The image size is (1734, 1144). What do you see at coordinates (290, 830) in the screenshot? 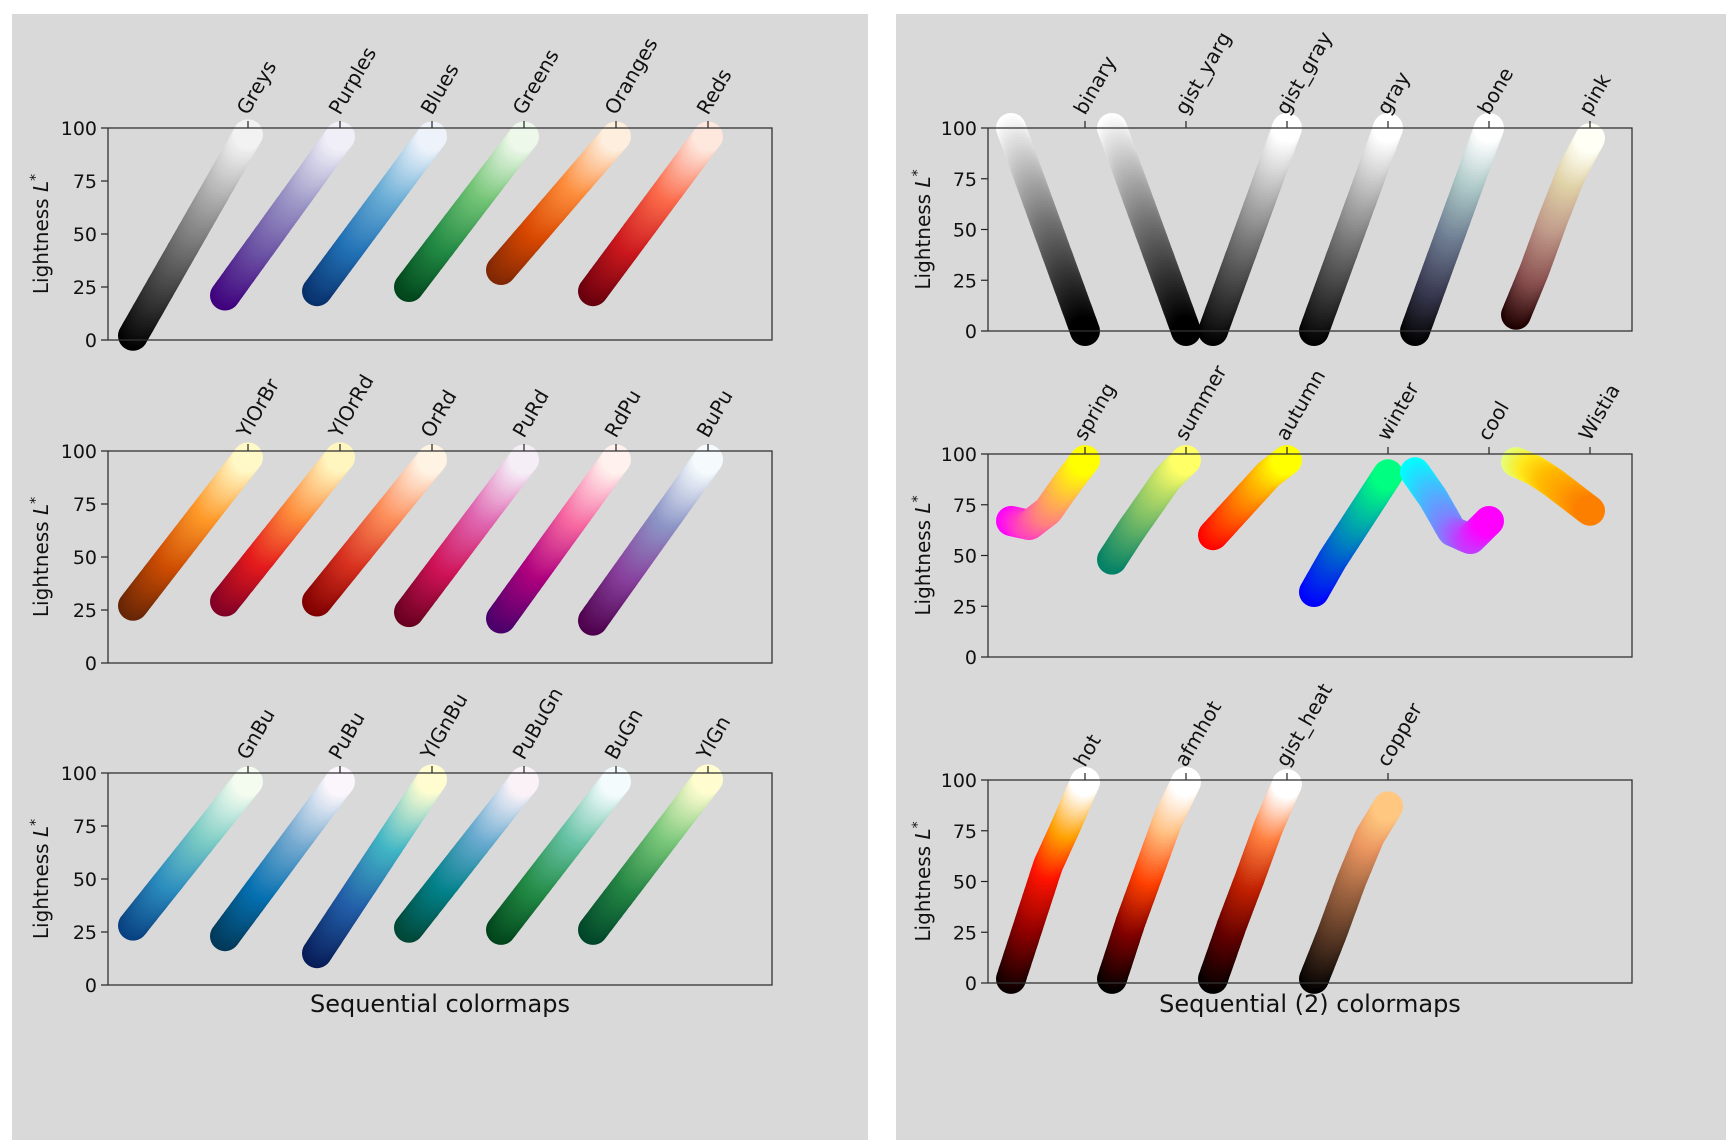
I see `colormap-pubu: PuBu` at bounding box center [290, 830].